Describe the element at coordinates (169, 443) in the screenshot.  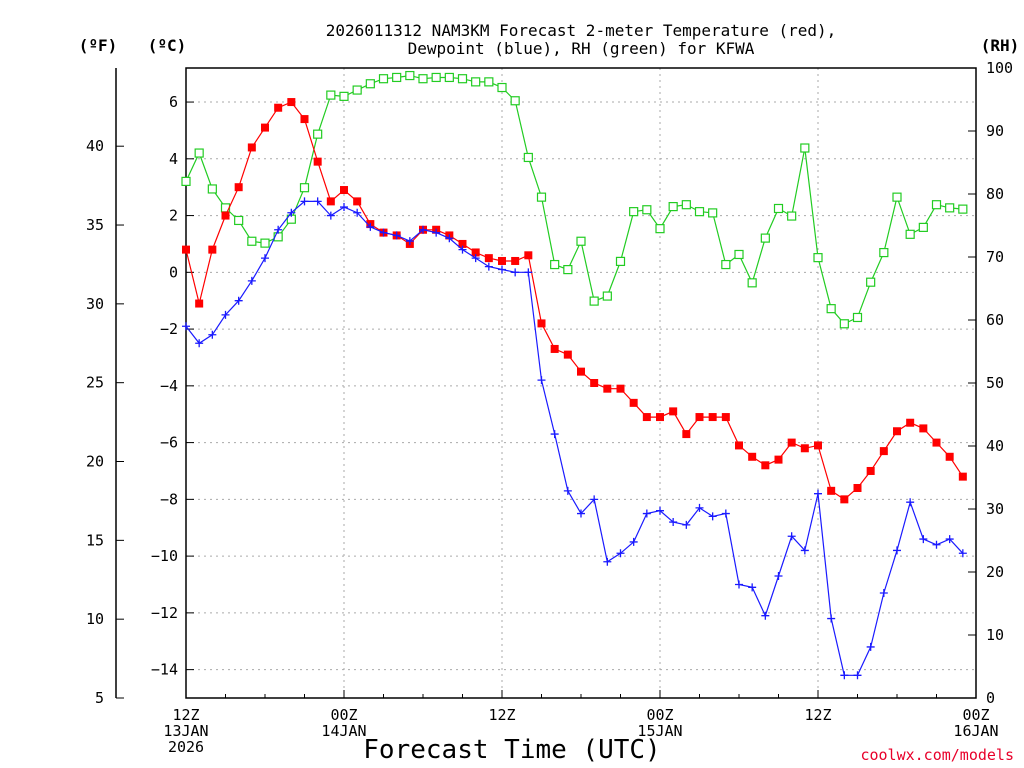
I see `c-tick-label: −6` at that location.